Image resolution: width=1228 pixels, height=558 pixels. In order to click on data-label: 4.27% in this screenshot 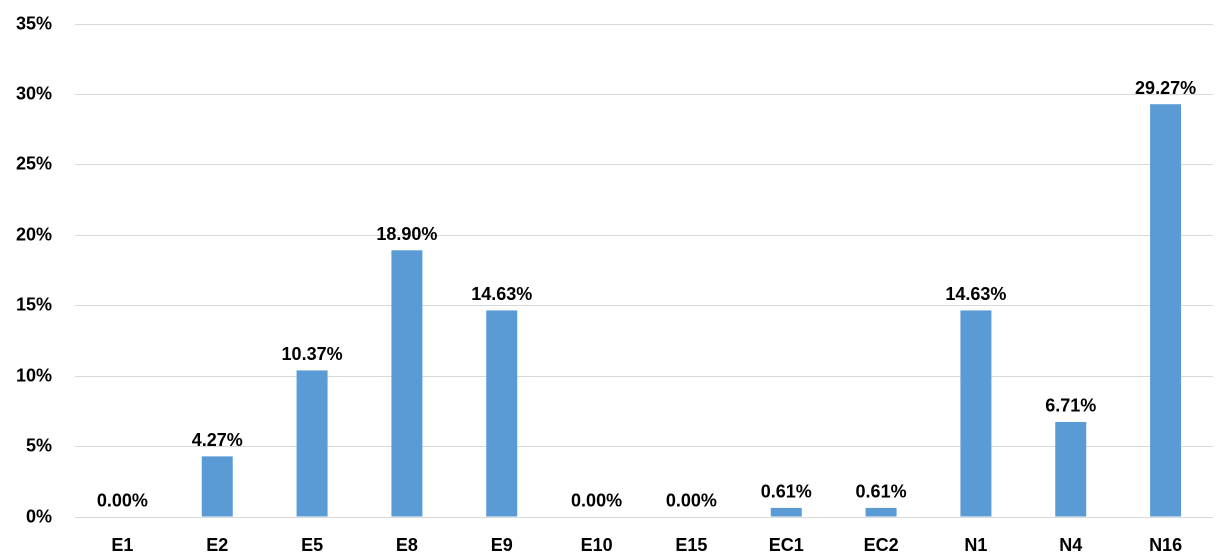, I will do `click(217, 440)`.